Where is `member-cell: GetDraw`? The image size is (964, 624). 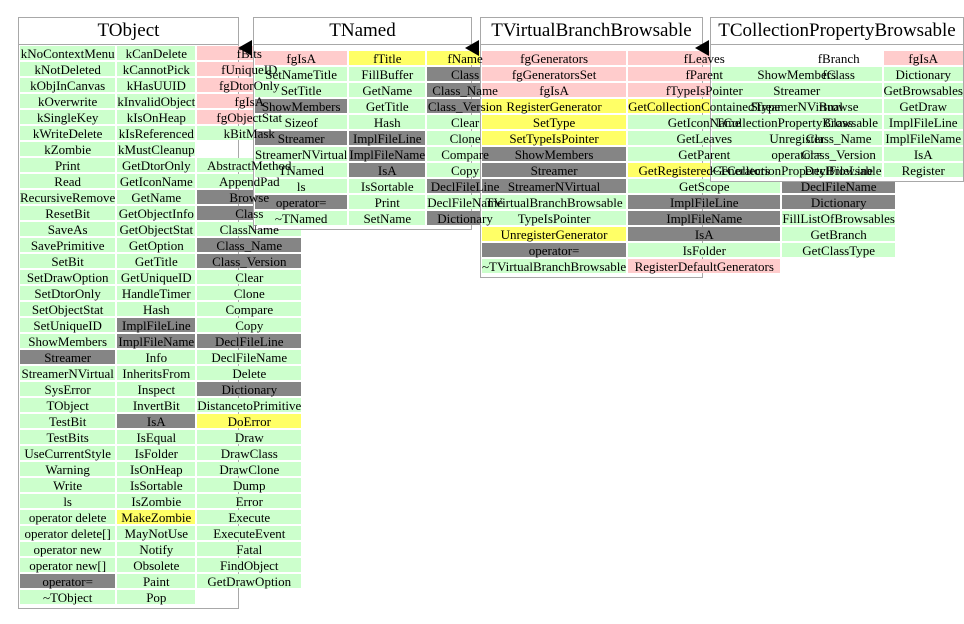
member-cell: GetDraw is located at coordinates (923, 106).